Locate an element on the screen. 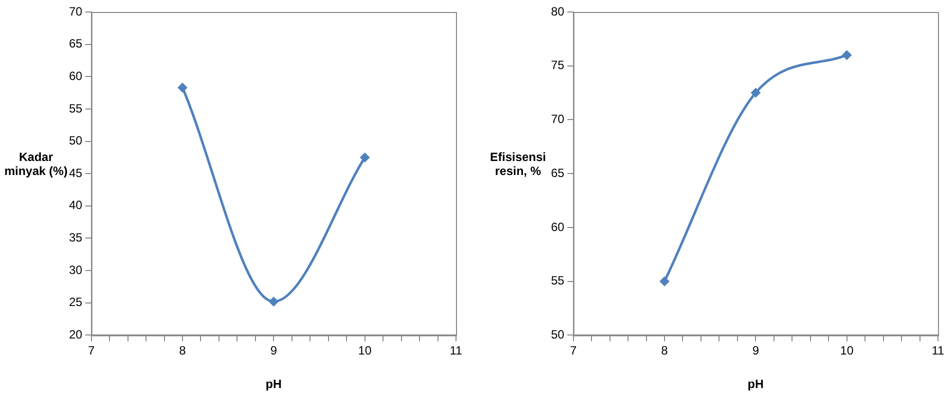 This screenshot has width=951, height=408. y-tick-label: 45 is located at coordinates (75, 173).